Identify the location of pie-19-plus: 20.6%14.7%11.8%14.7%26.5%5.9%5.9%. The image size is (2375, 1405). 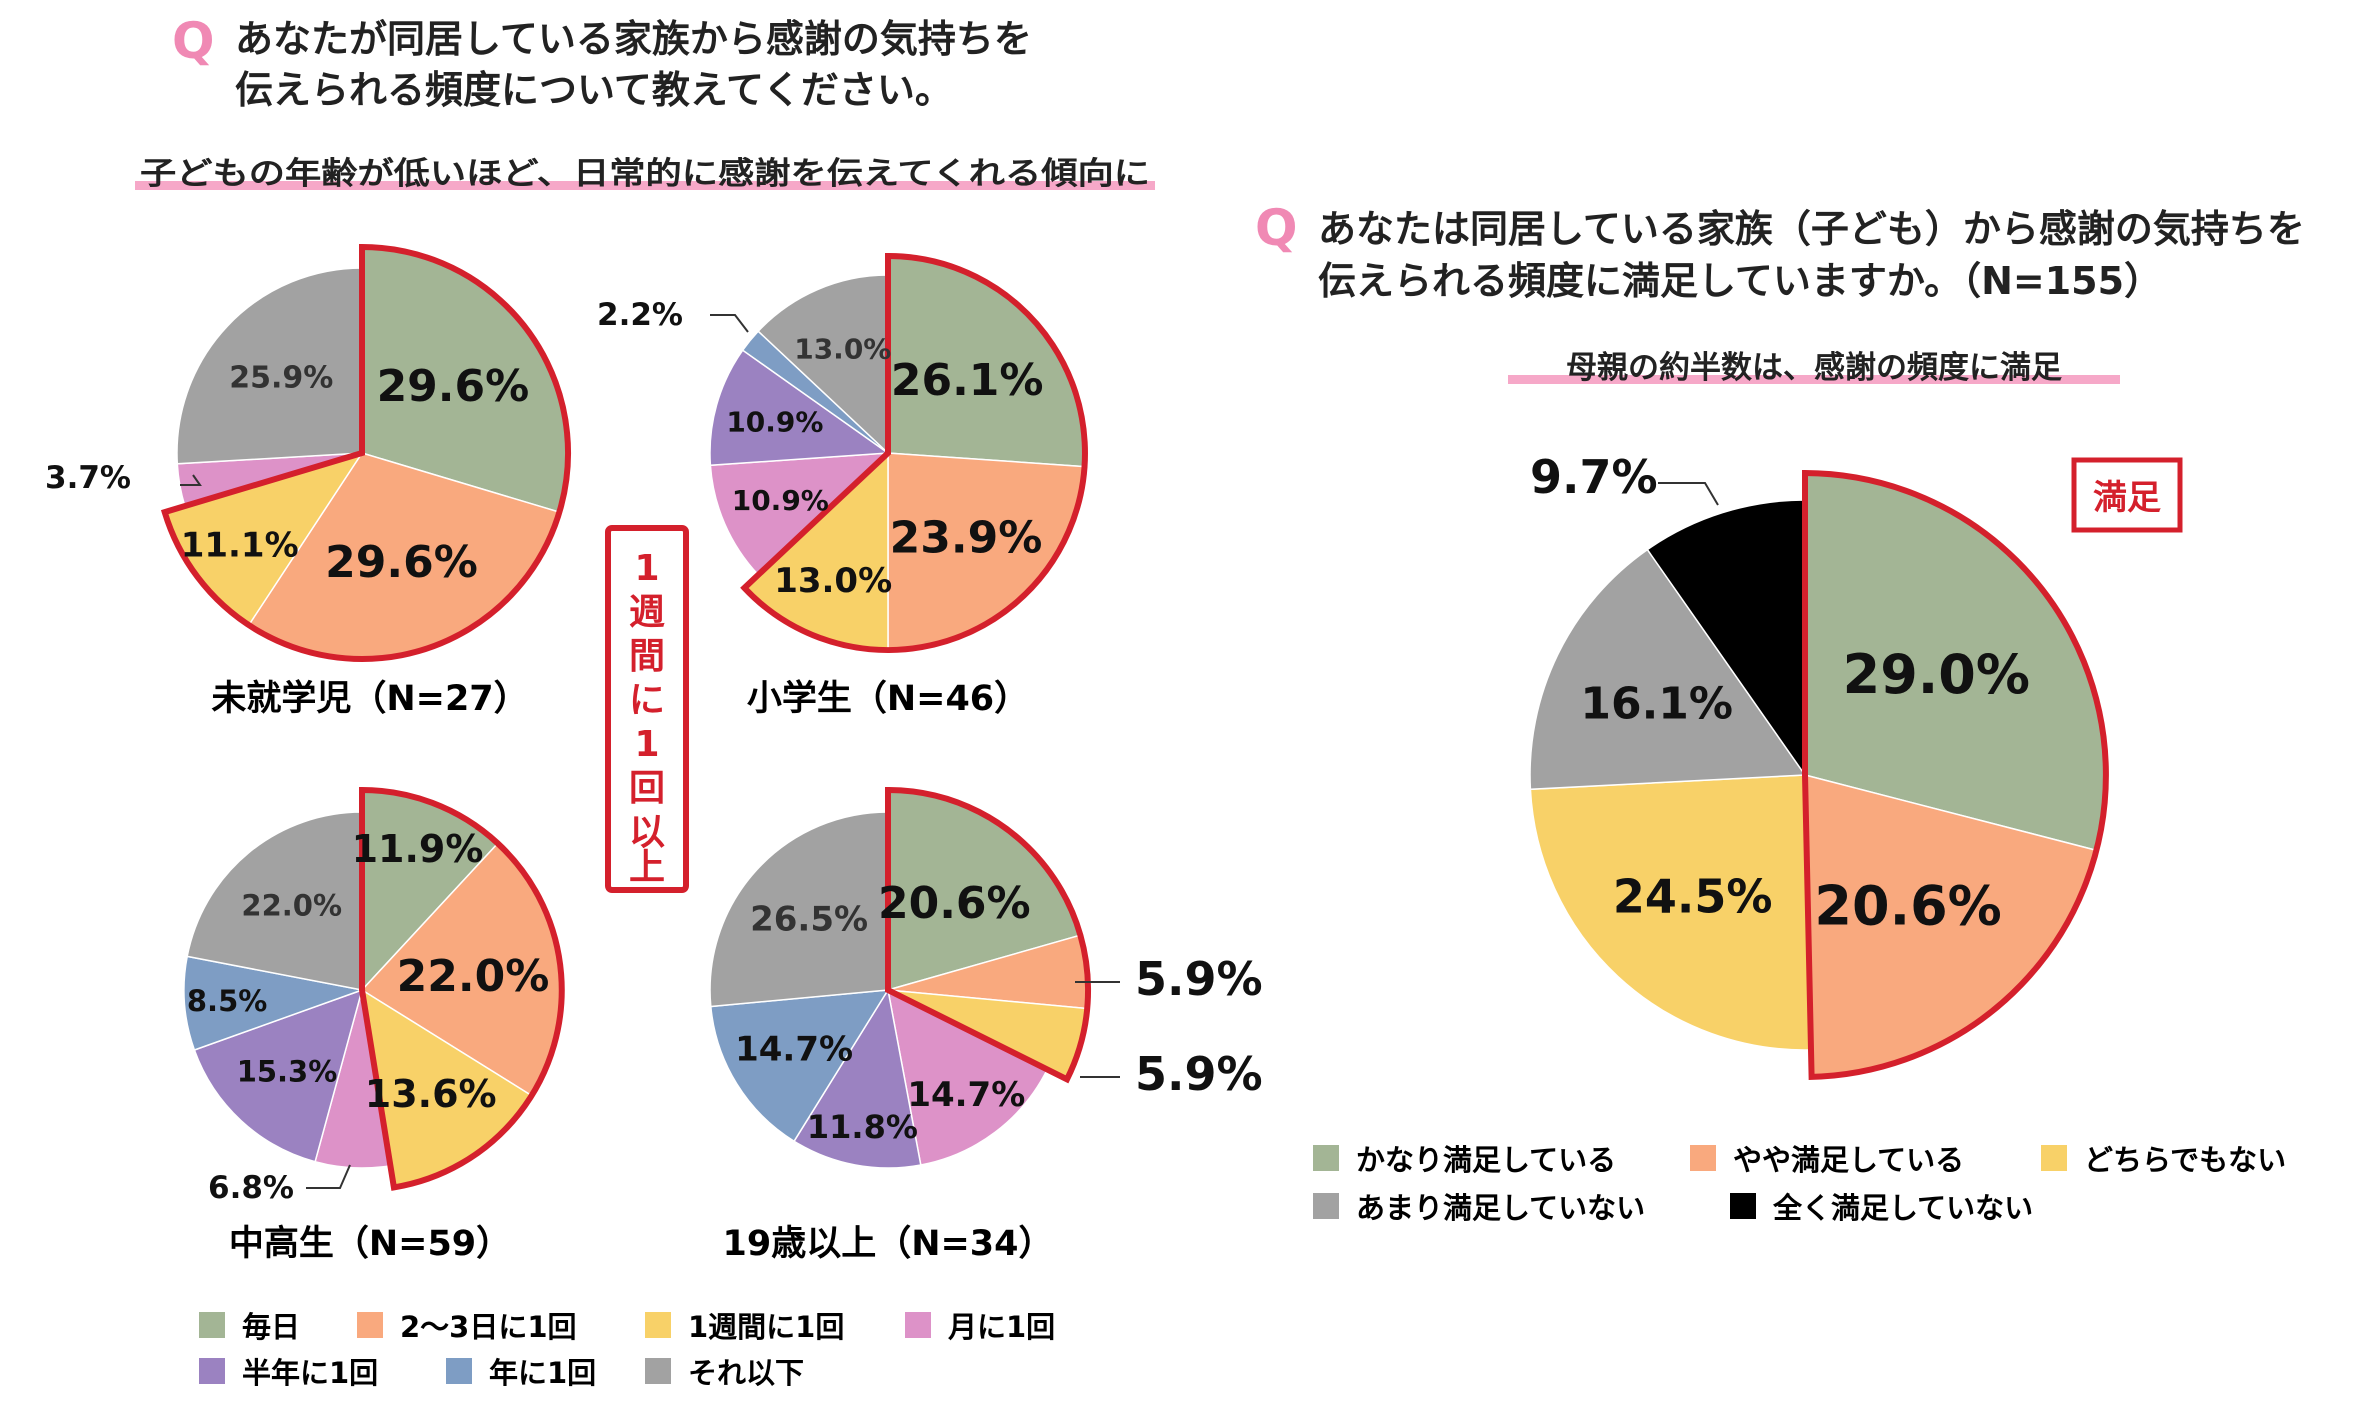
(986, 977).